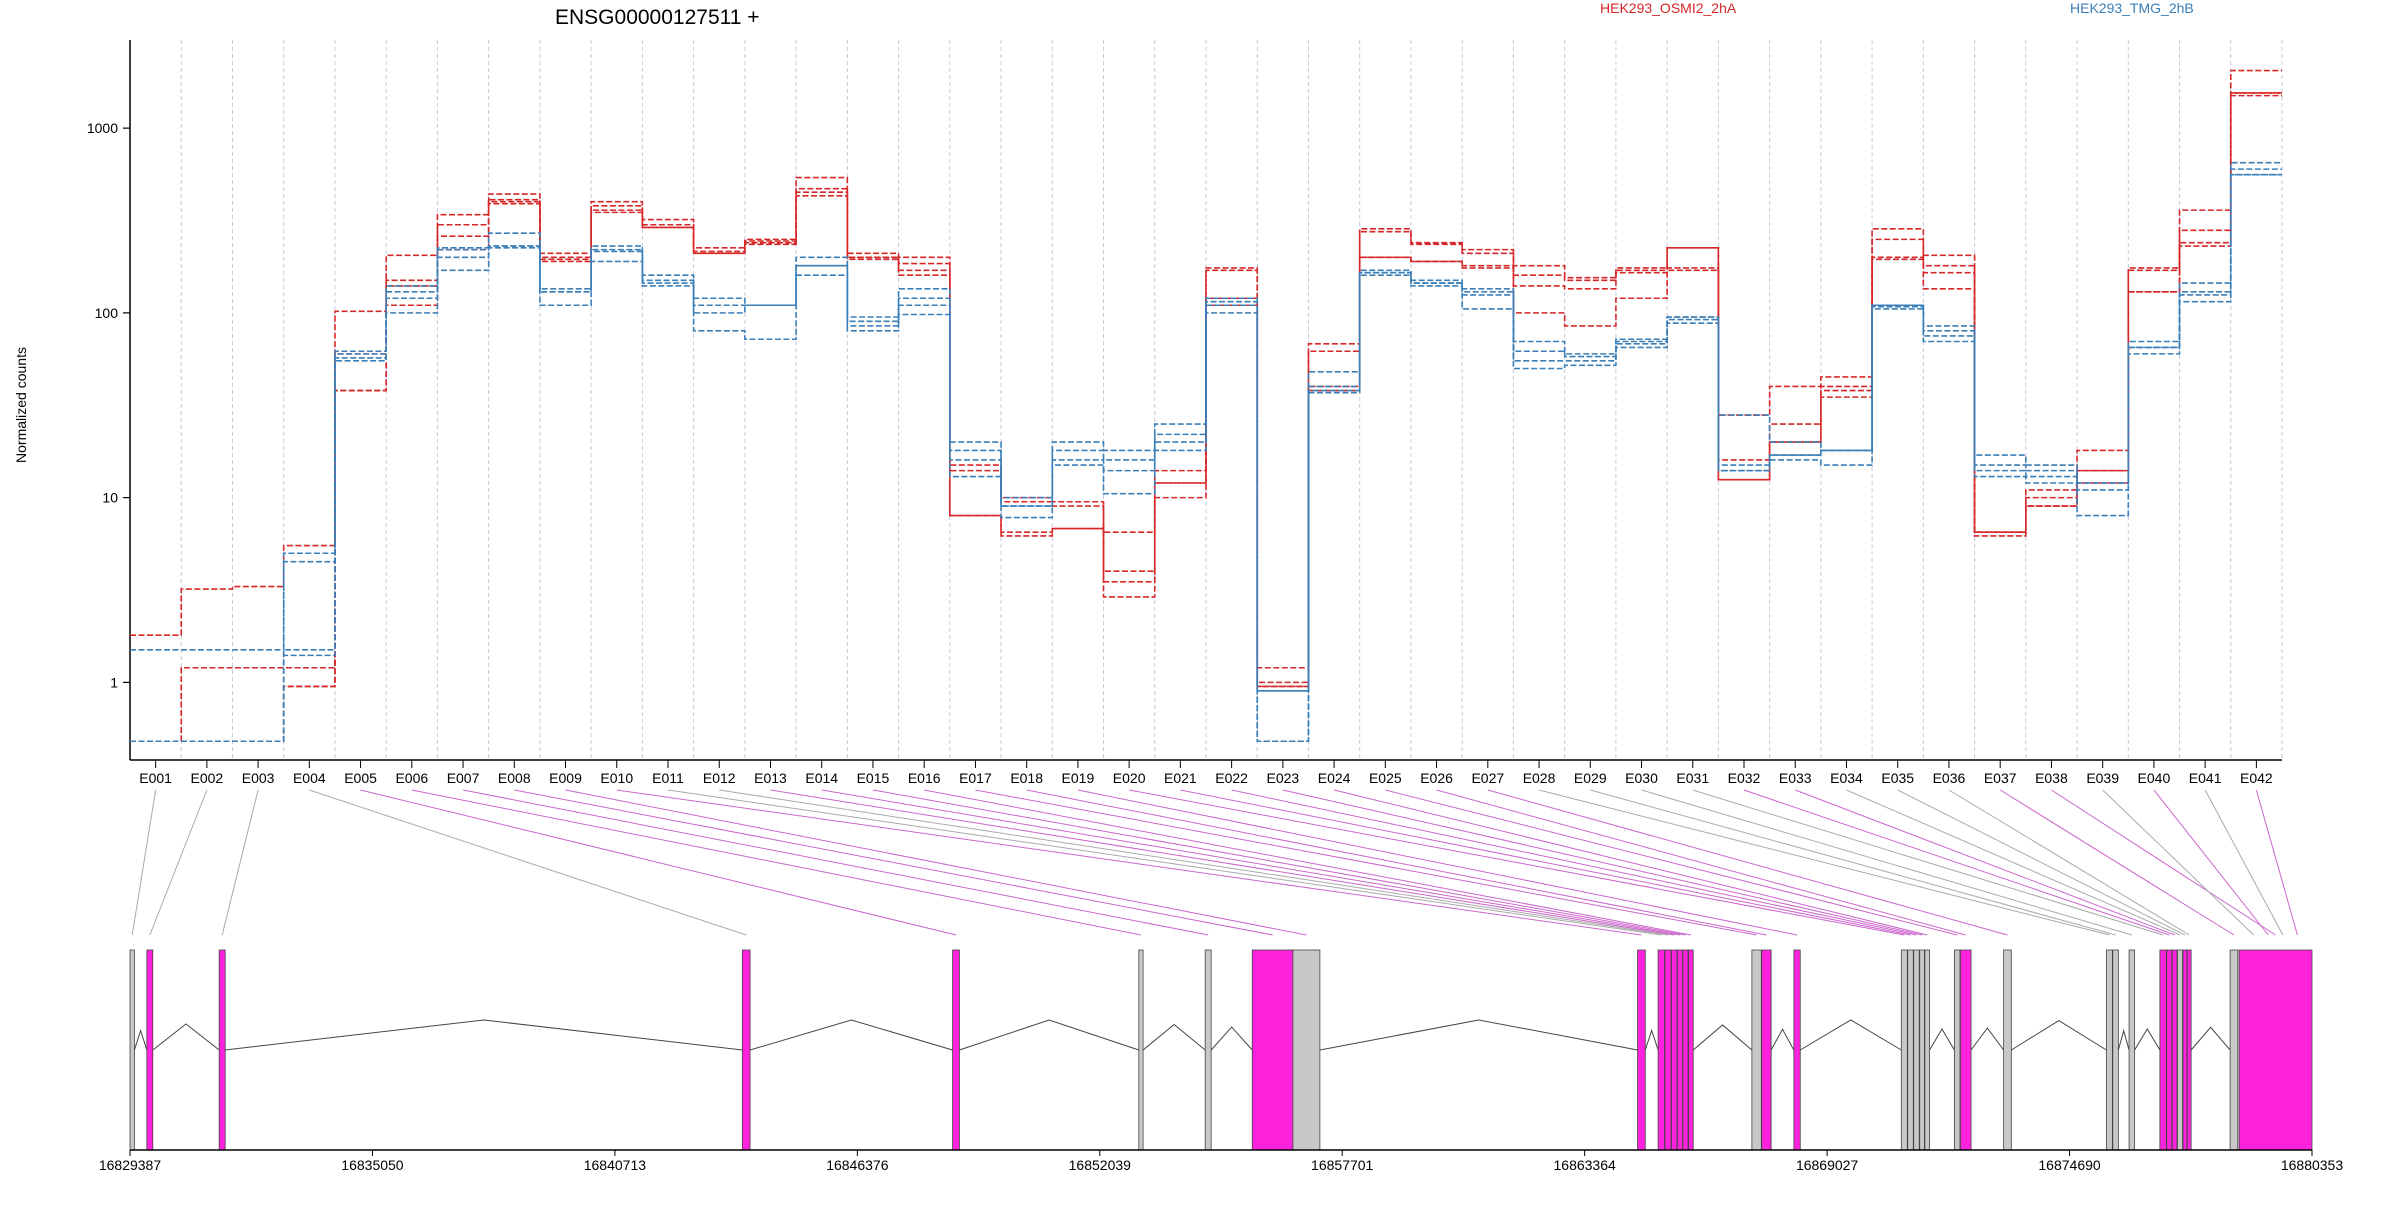  Describe the element at coordinates (411, 778) in the screenshot. I see `x-tick-label: E006` at that location.